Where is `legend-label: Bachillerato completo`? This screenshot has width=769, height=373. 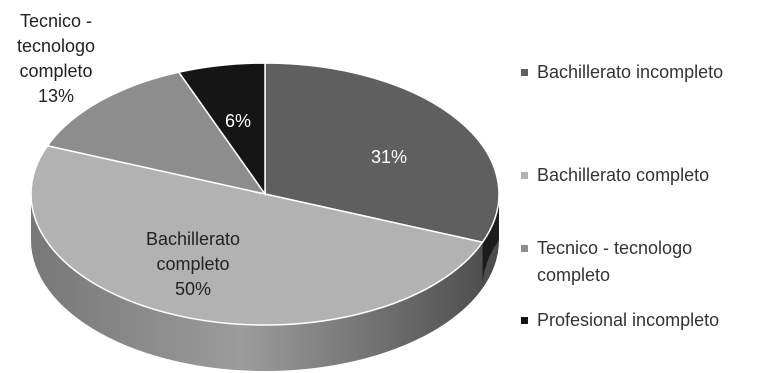
legend-label: Bachillerato completo is located at coordinates (623, 175).